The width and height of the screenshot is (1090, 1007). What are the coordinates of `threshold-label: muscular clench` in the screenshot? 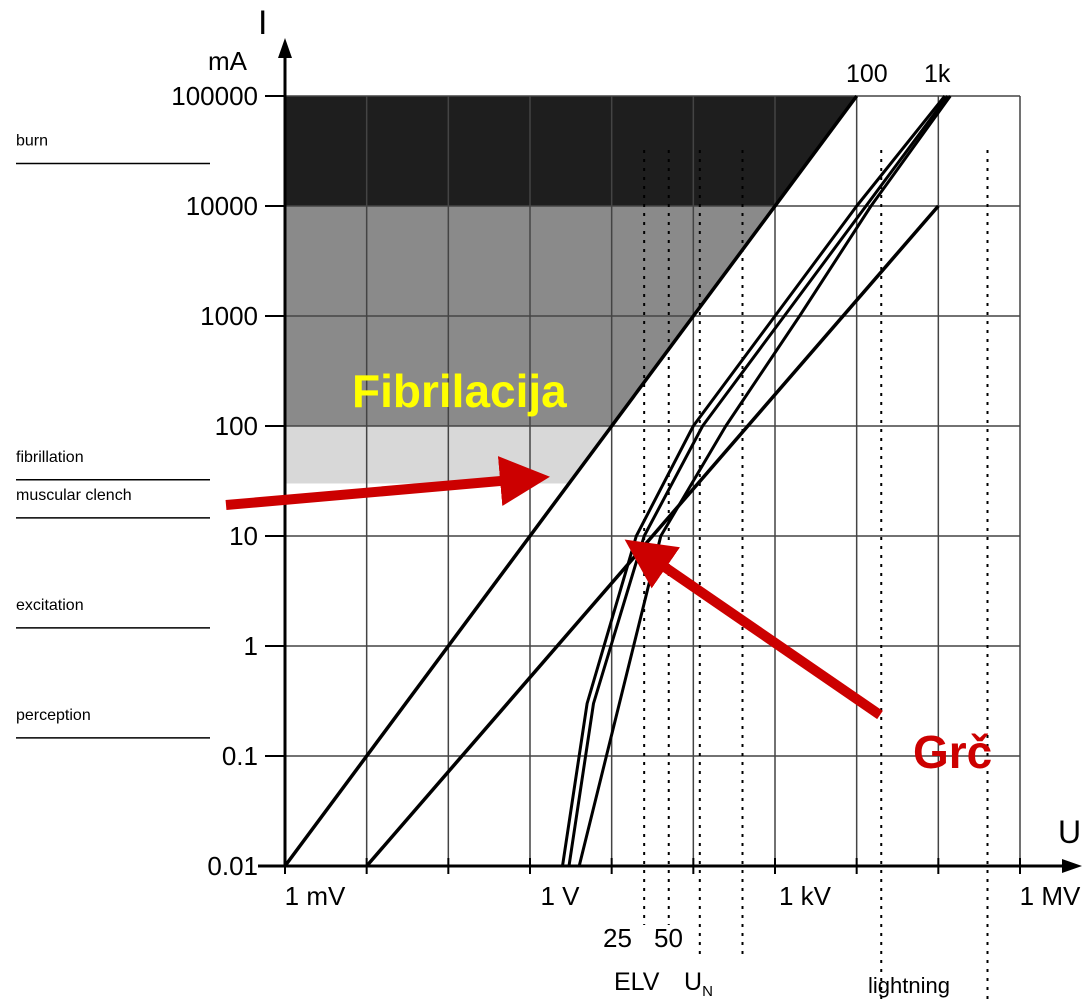 It's located at (74, 495).